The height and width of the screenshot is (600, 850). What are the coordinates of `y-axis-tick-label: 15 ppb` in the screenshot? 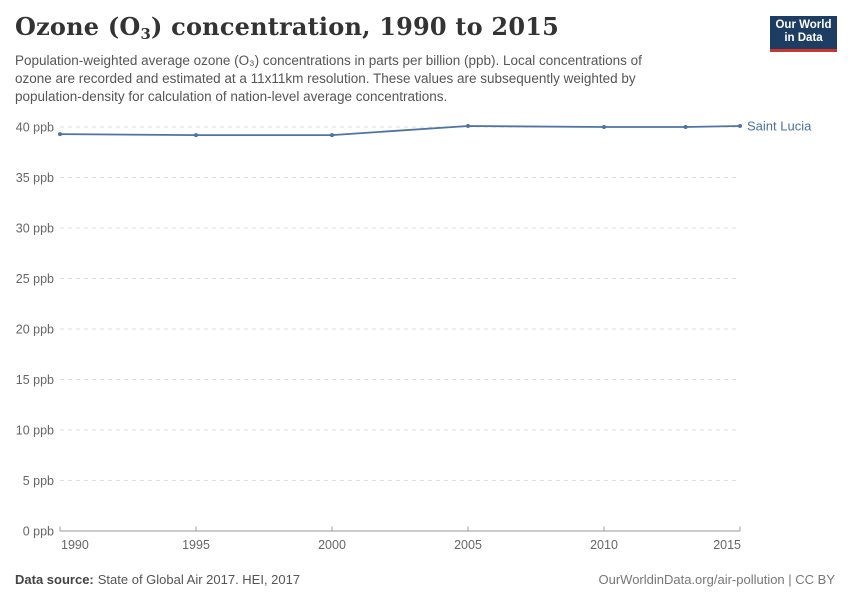 It's located at (35, 380).